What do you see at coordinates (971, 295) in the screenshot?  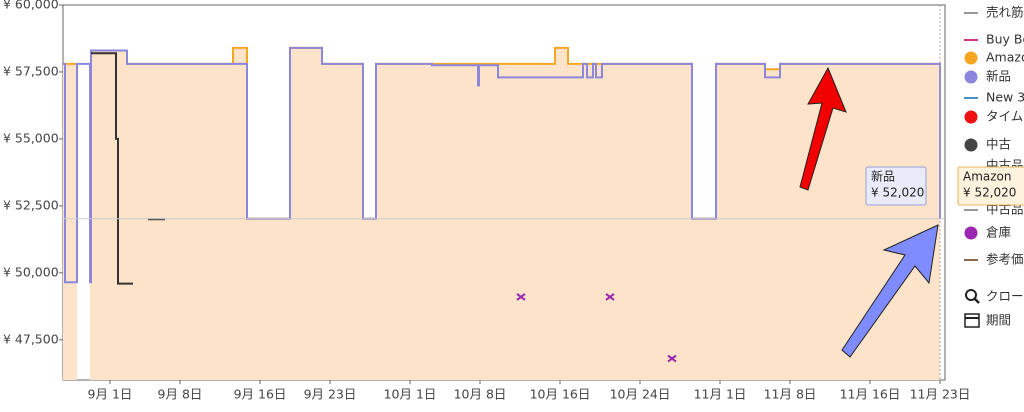 I see `search-icon` at bounding box center [971, 295].